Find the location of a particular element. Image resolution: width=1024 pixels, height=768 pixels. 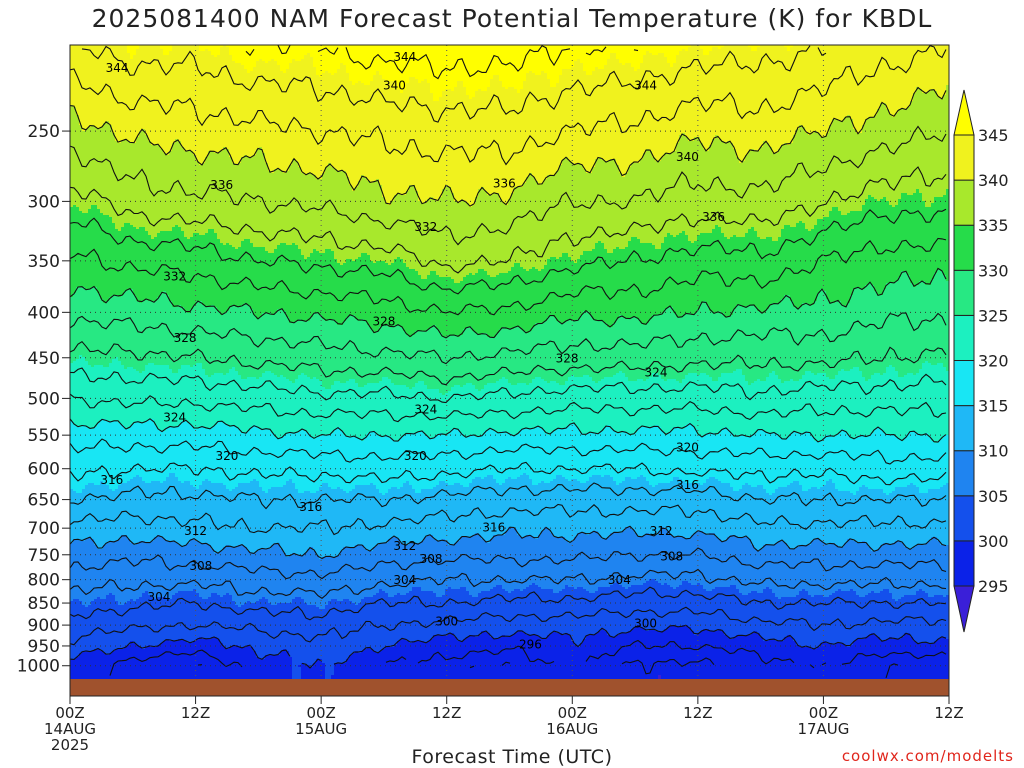

y-tick-label-550: 550 is located at coordinates (44, 436).